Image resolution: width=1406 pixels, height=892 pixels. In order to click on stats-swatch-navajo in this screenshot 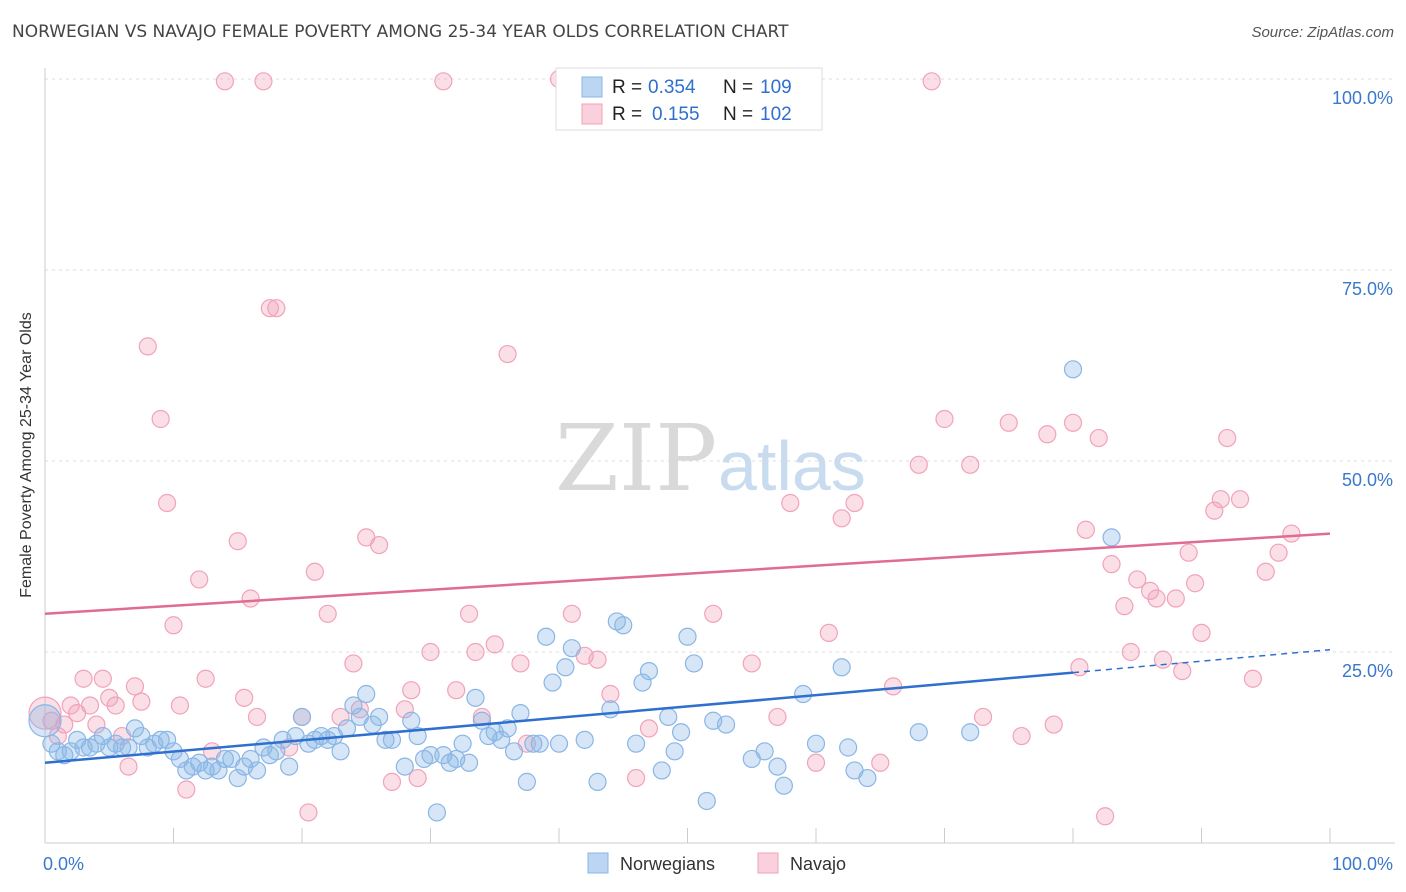, I will do `click(592, 114)`.